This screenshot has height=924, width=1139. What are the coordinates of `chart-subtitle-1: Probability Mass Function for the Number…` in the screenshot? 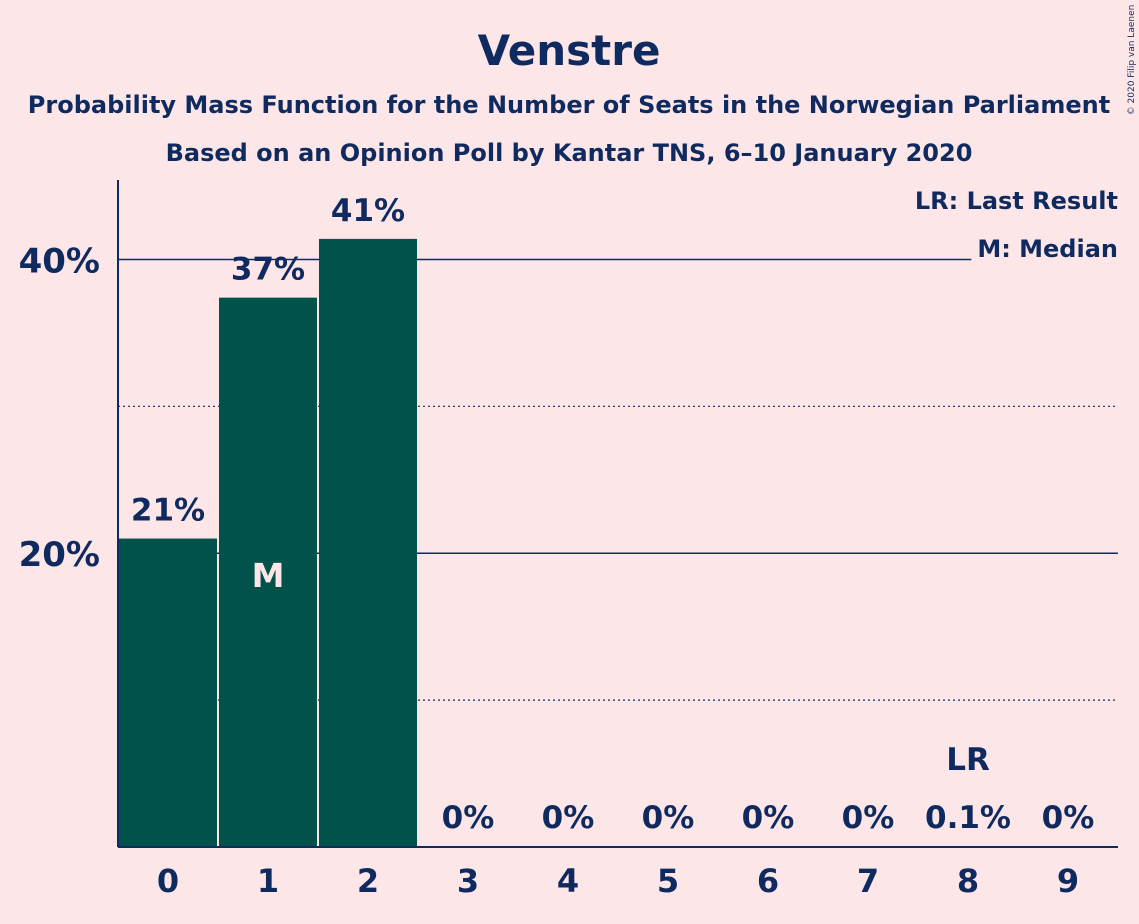 It's located at (569, 105).